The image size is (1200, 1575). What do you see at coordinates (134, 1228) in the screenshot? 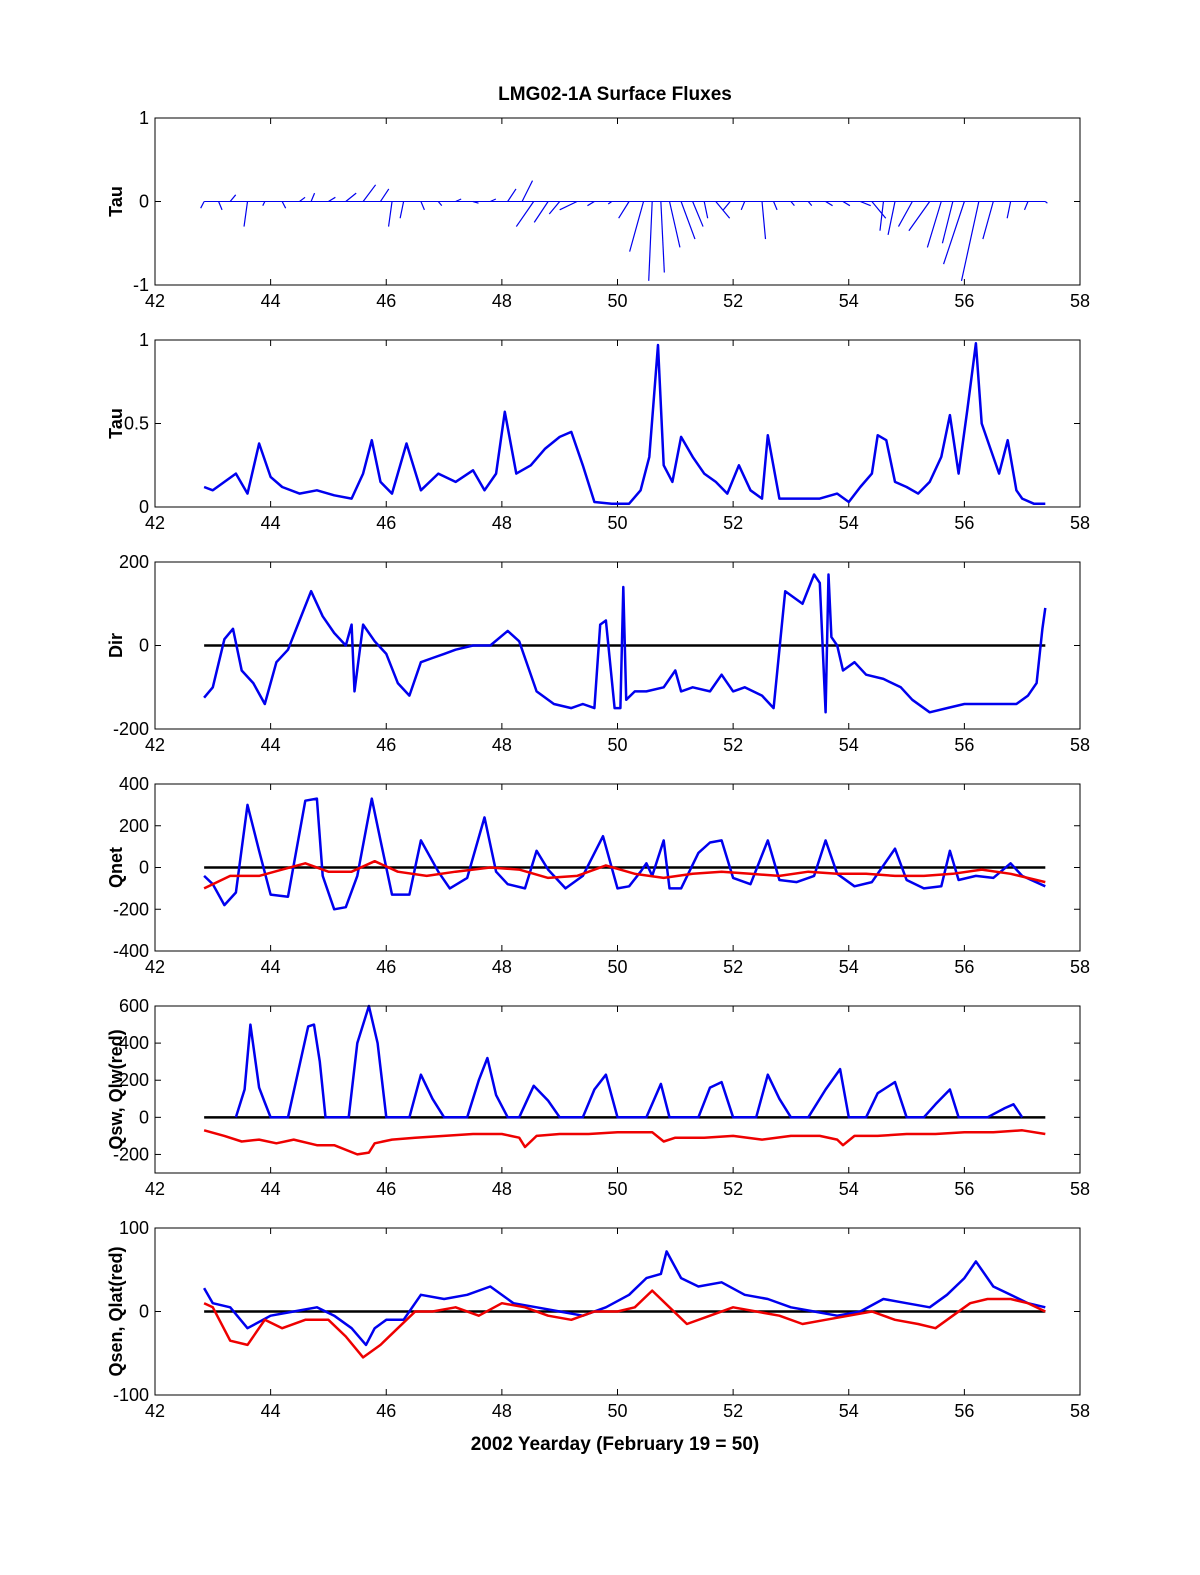
I see `y-tick-label: 100` at bounding box center [134, 1228].